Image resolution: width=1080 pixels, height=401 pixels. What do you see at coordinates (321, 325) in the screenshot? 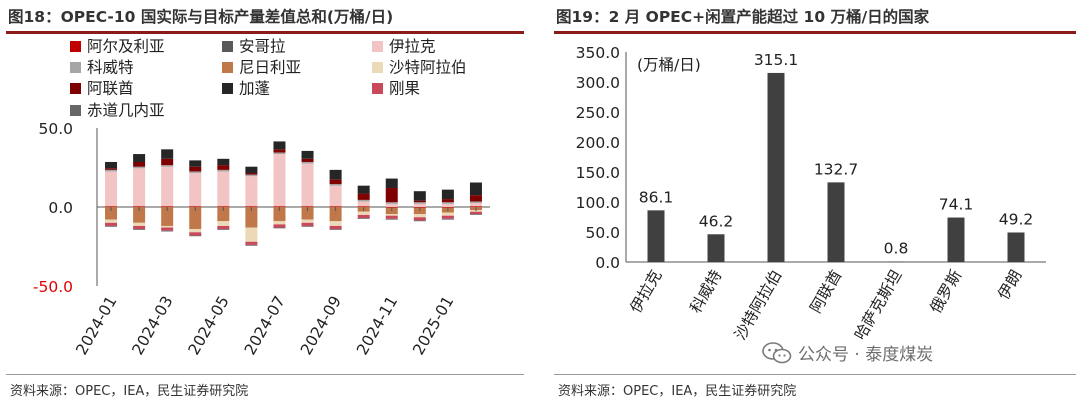
I see `x-tick-label: 2024-09` at bounding box center [321, 325].